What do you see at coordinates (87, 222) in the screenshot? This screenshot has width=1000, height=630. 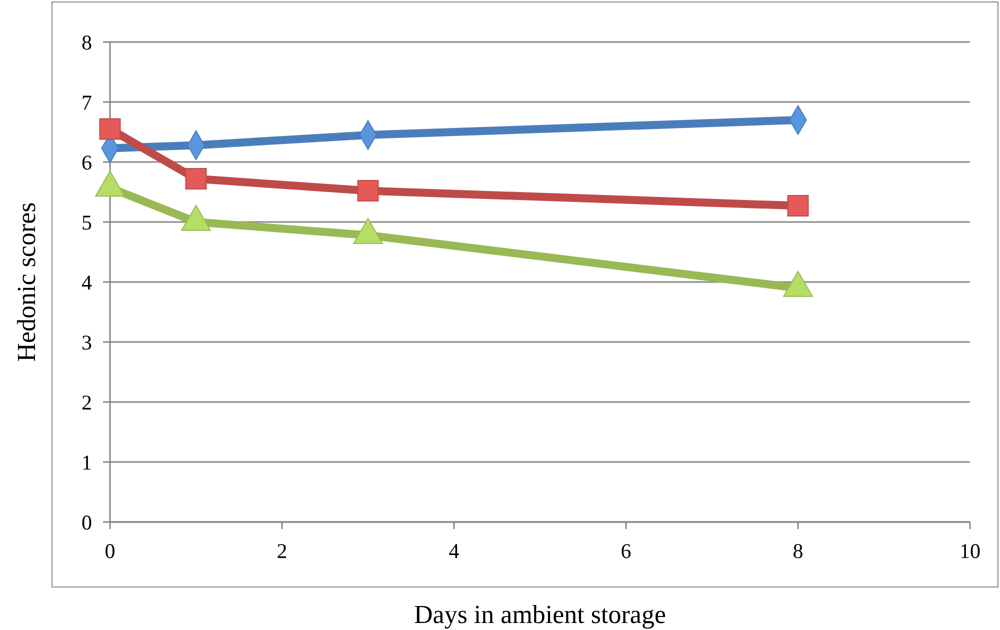 I see `y-tick-label: 5` at bounding box center [87, 222].